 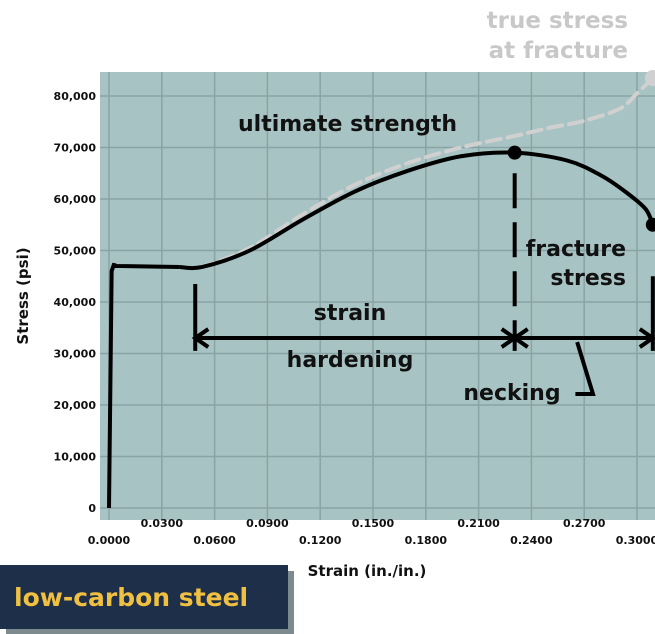 What do you see at coordinates (131, 597) in the screenshot?
I see `material-label: low-carbon steel` at bounding box center [131, 597].